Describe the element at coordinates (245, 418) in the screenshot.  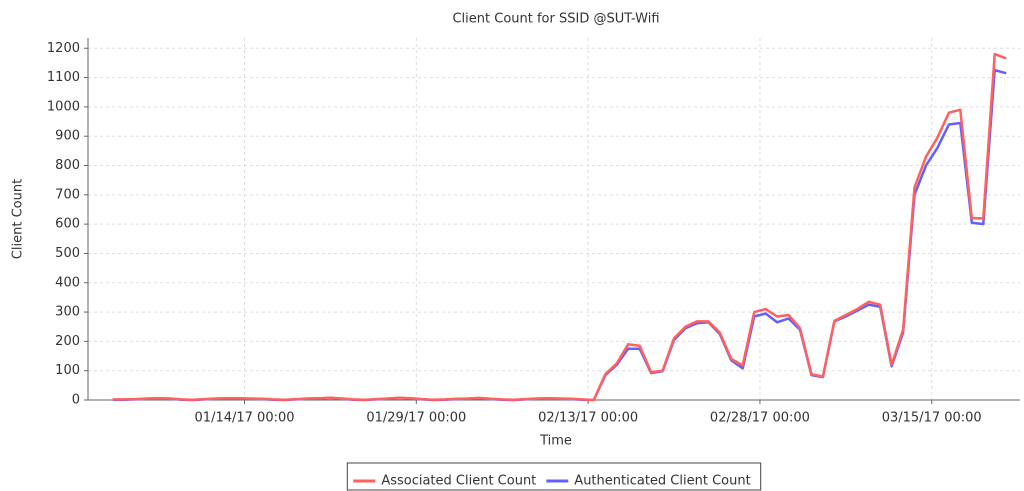
I see `x-tick-label: 01/14/17 00:00` at that location.